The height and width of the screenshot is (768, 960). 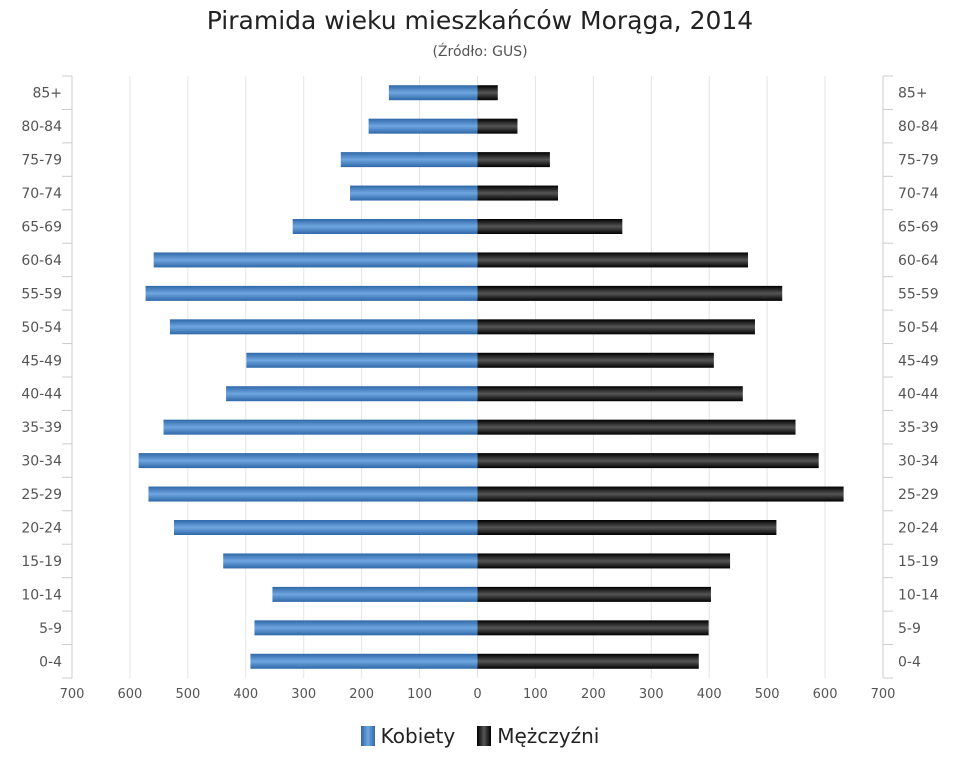 What do you see at coordinates (41, 395) in the screenshot?
I see `y-tick-label-left: 40-44` at bounding box center [41, 395].